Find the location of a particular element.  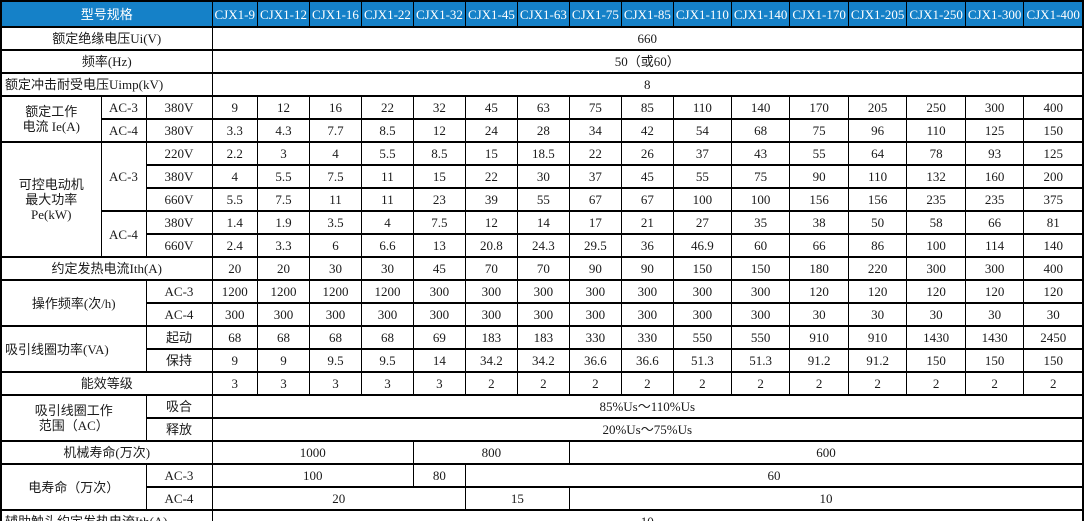

spec-row: 额定冲击耐受电压Uimp(kV) 8 is located at coordinates (542, 84).